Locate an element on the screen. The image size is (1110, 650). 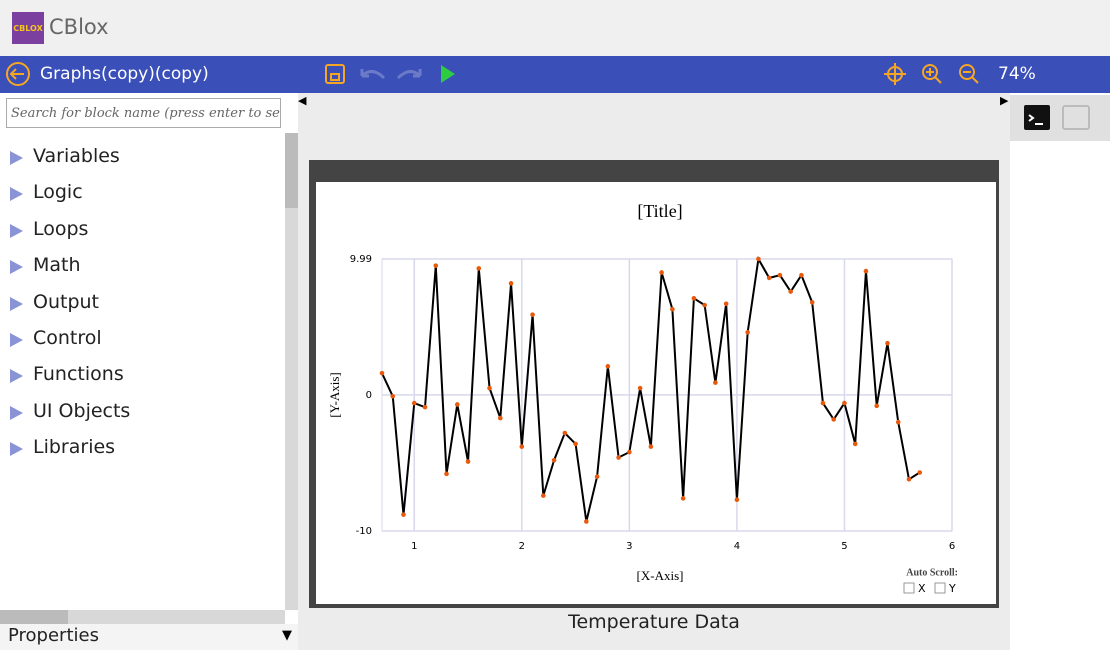
category: Control is located at coordinates (67, 338).